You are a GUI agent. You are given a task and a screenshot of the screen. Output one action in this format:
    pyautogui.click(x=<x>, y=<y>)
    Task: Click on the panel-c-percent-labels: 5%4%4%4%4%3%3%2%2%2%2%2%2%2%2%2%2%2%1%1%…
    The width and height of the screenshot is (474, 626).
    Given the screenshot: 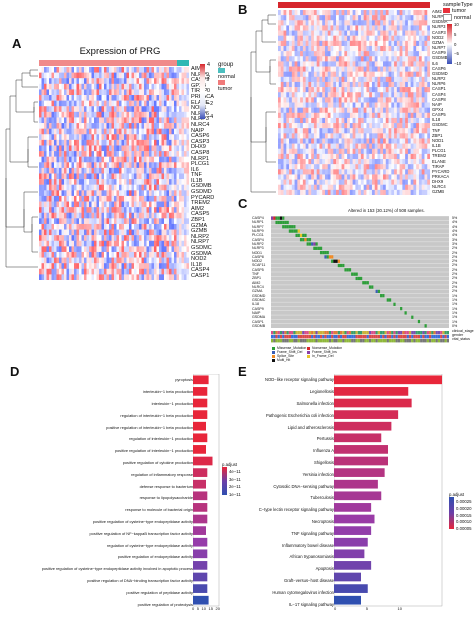 What is the action you would take?
    pyautogui.click(x=454, y=272)
    